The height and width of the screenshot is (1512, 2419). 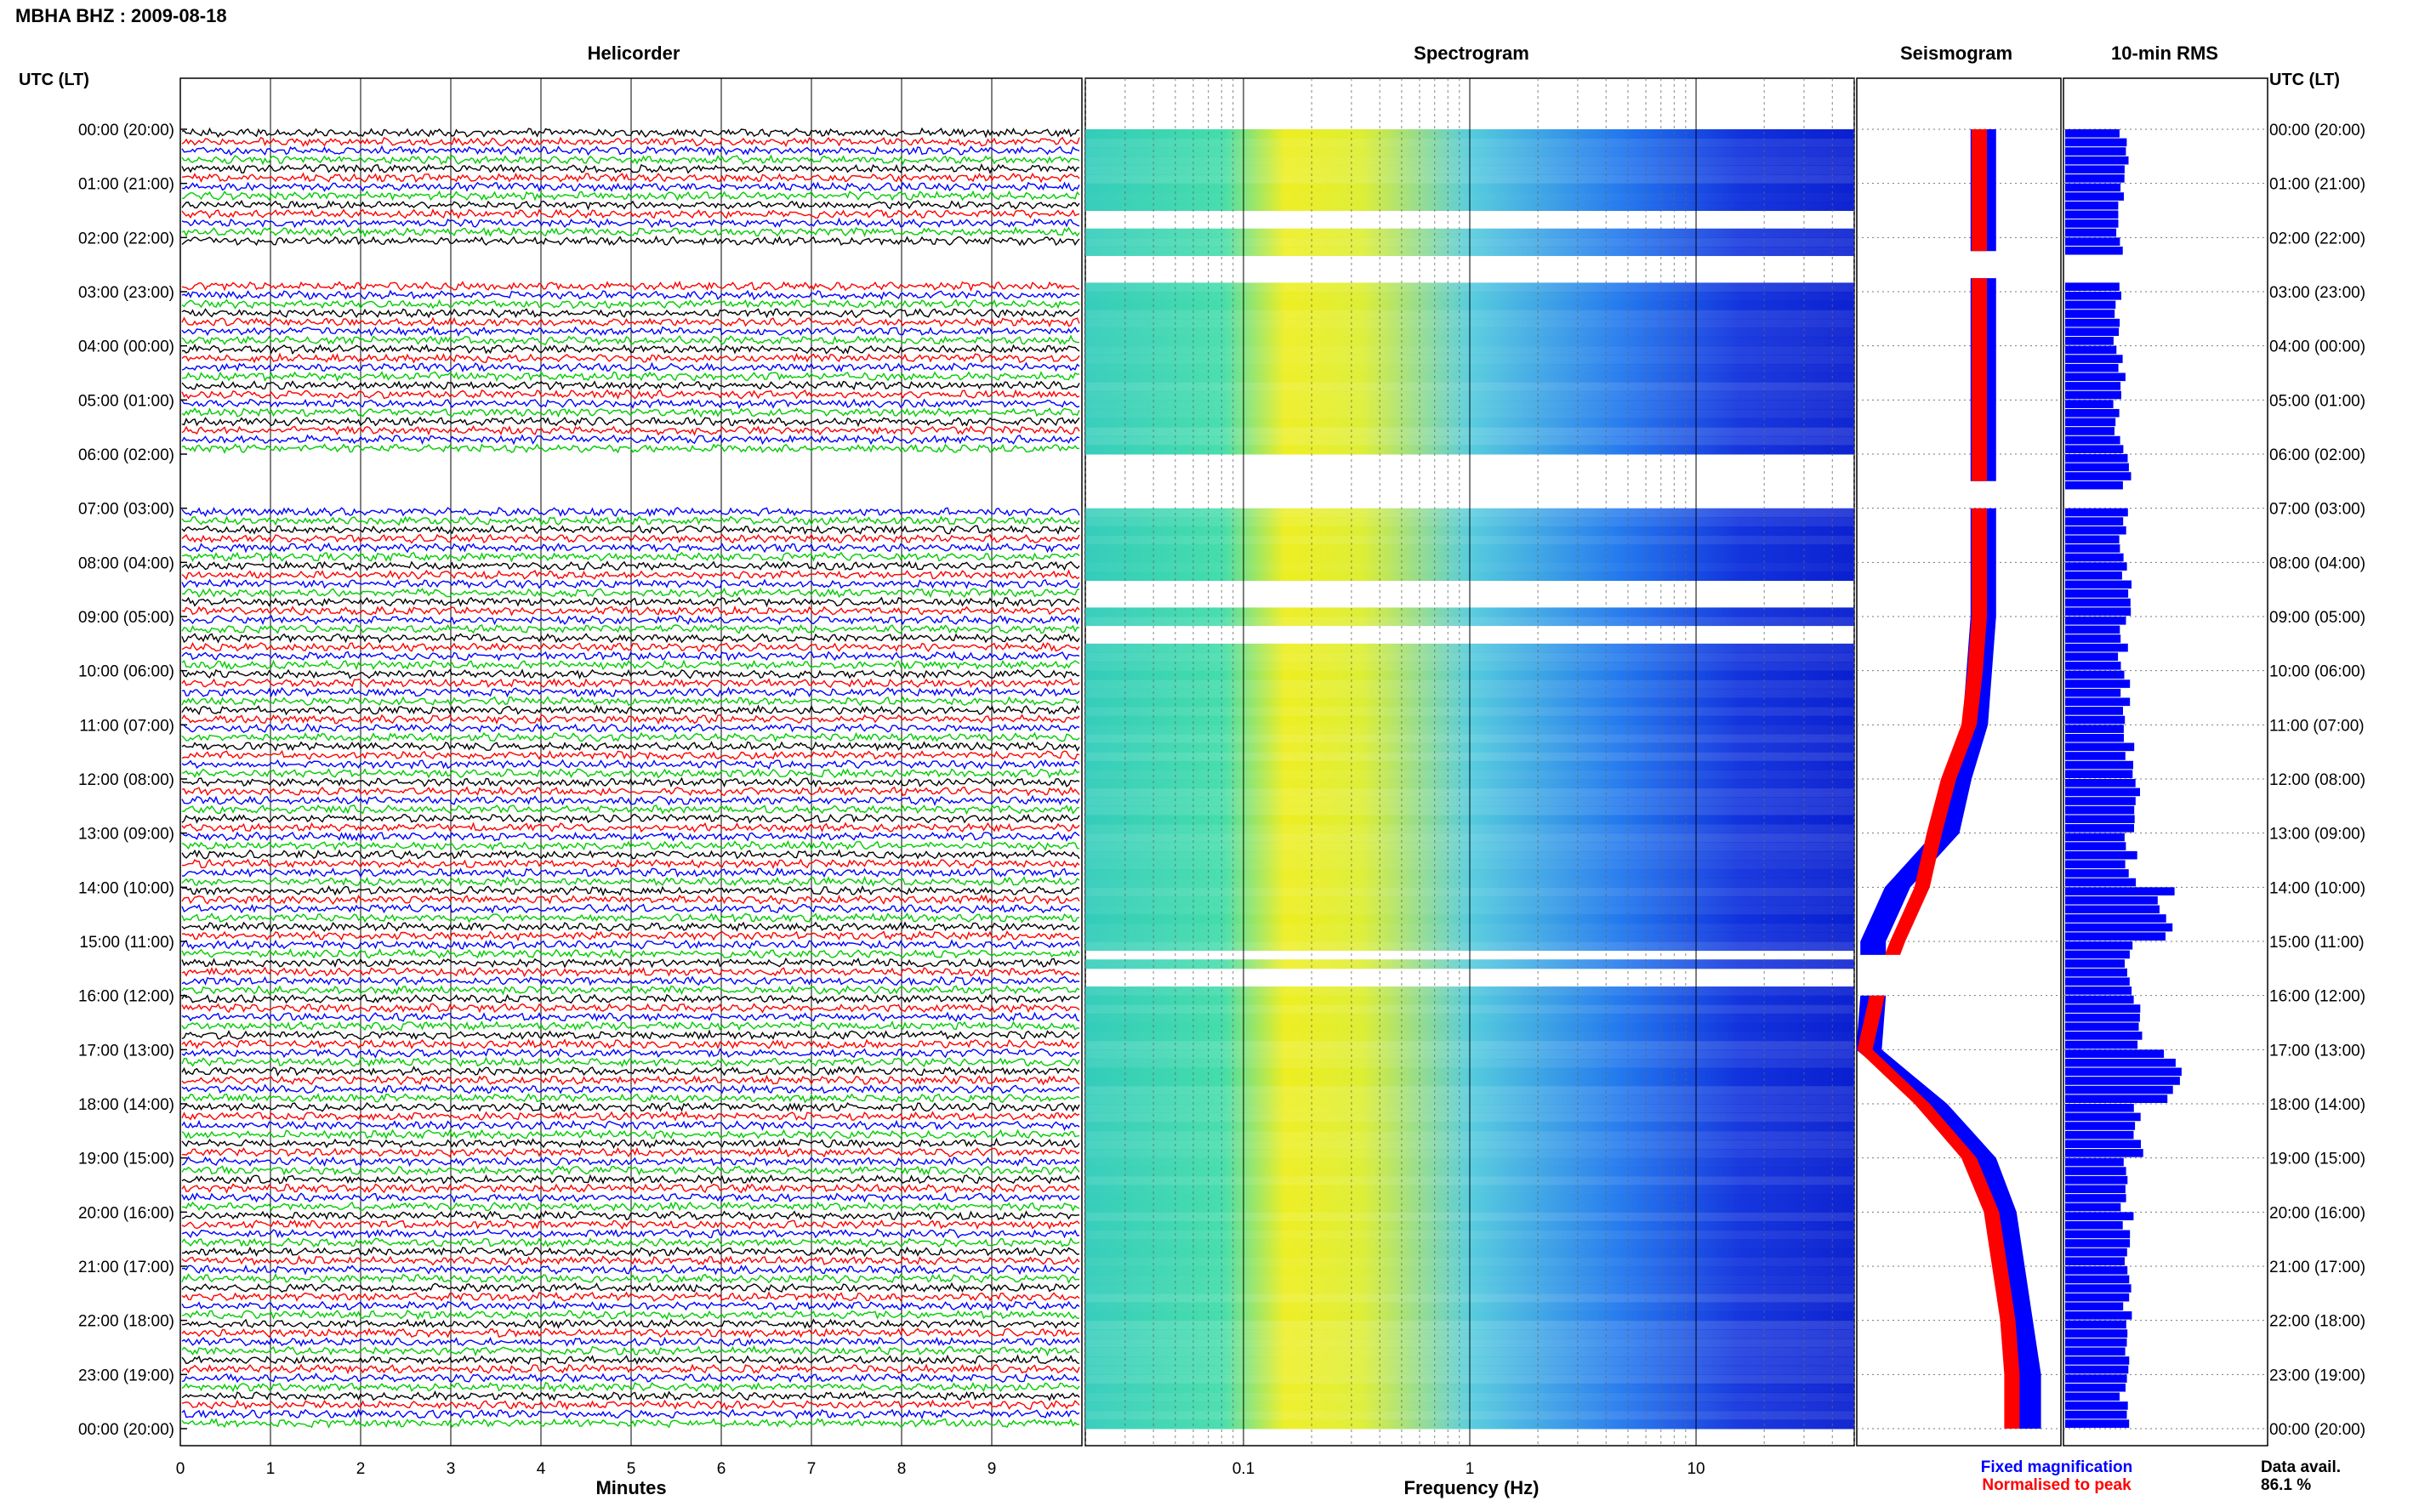 What do you see at coordinates (126, 835) in the screenshot?
I see `hour-label-left: 13:00 (09:00)` at bounding box center [126, 835].